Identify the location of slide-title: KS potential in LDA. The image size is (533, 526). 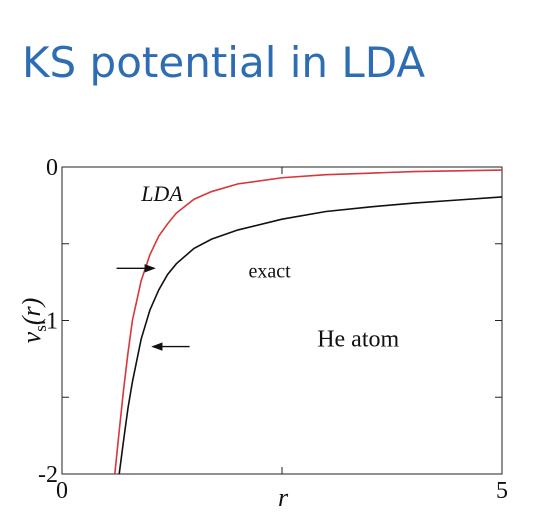
(224, 62).